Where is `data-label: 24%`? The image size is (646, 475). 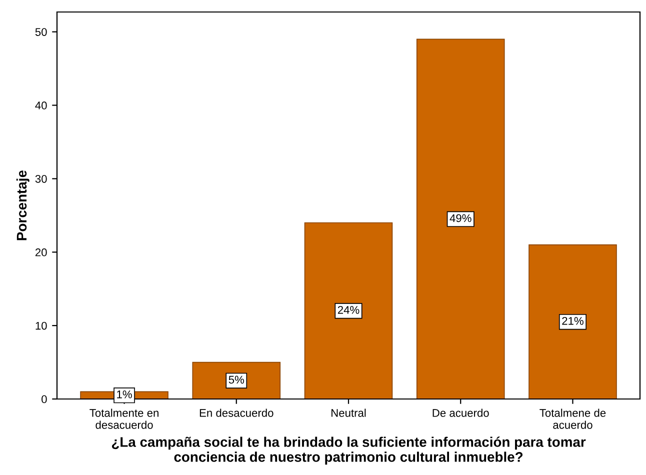
data-label: 24% is located at coordinates (349, 310).